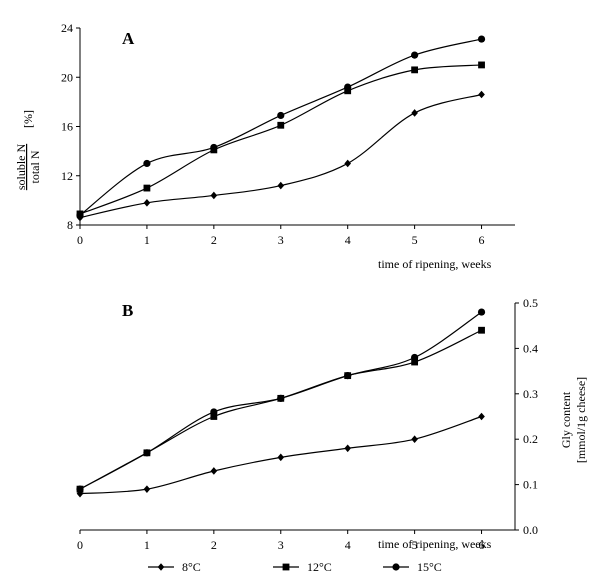  Describe the element at coordinates (281, 240) in the screenshot. I see `panel-a-x-tick-label: 3` at that location.